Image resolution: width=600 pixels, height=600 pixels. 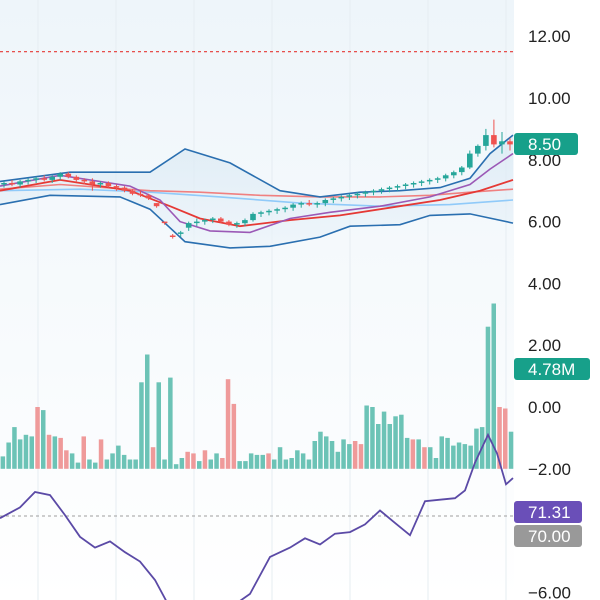 I want to click on ref-badge-text: 70.00, so click(x=549, y=536).